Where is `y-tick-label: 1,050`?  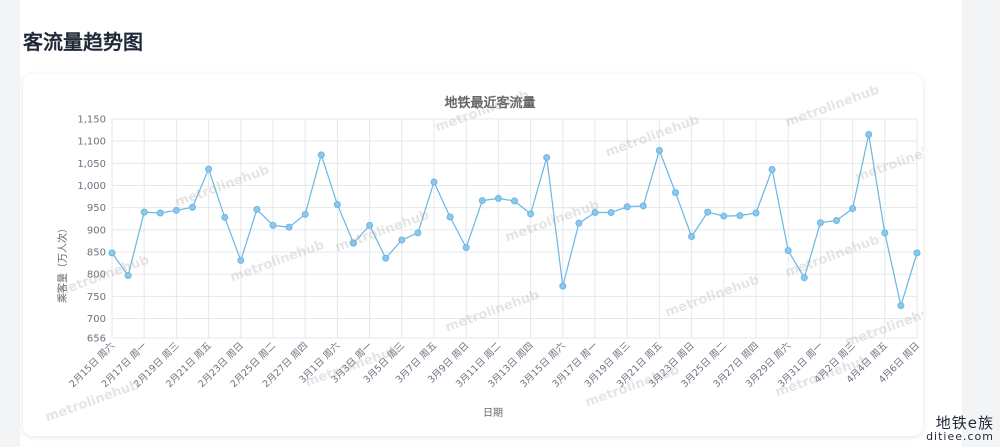
y-tick-label: 1,050 is located at coordinates (91, 164).